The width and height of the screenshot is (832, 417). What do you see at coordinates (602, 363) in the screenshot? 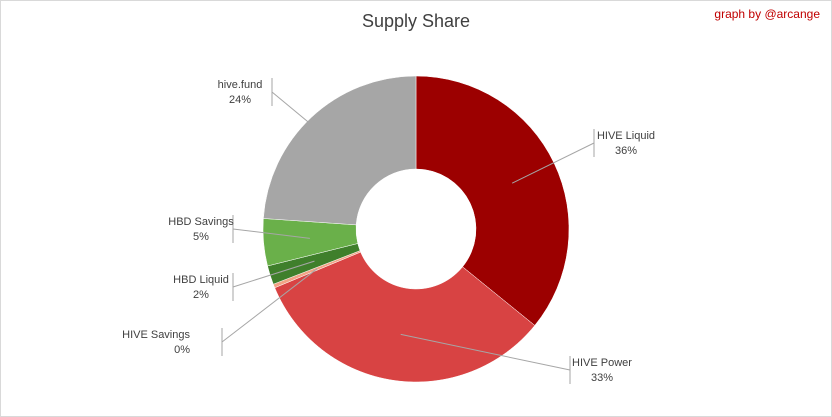
I see `data-label-name: HIVE Power` at bounding box center [602, 363].